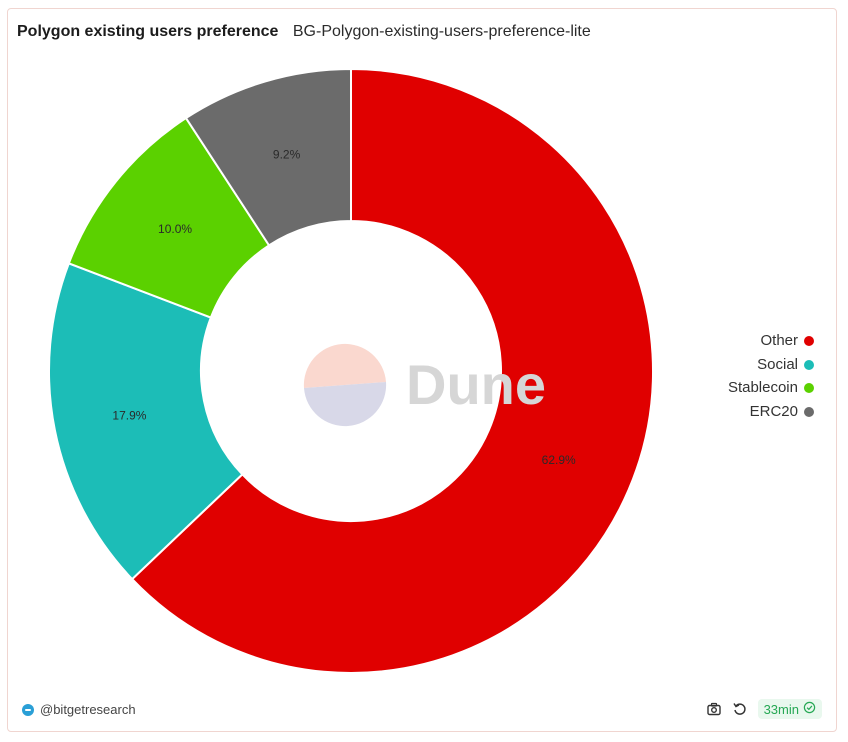 The width and height of the screenshot is (848, 742). Describe the element at coordinates (344, 365) in the screenshot. I see `dune-logo-top-icon` at that location.